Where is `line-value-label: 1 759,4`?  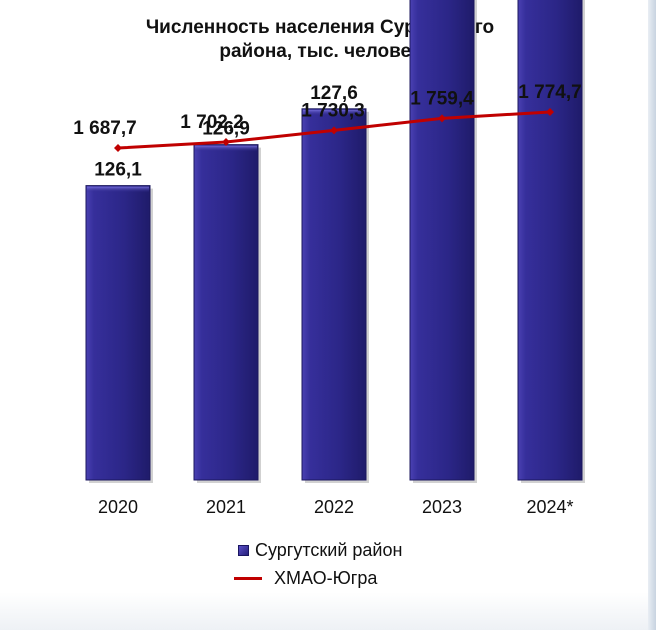 line-value-label: 1 759,4 is located at coordinates (442, 98).